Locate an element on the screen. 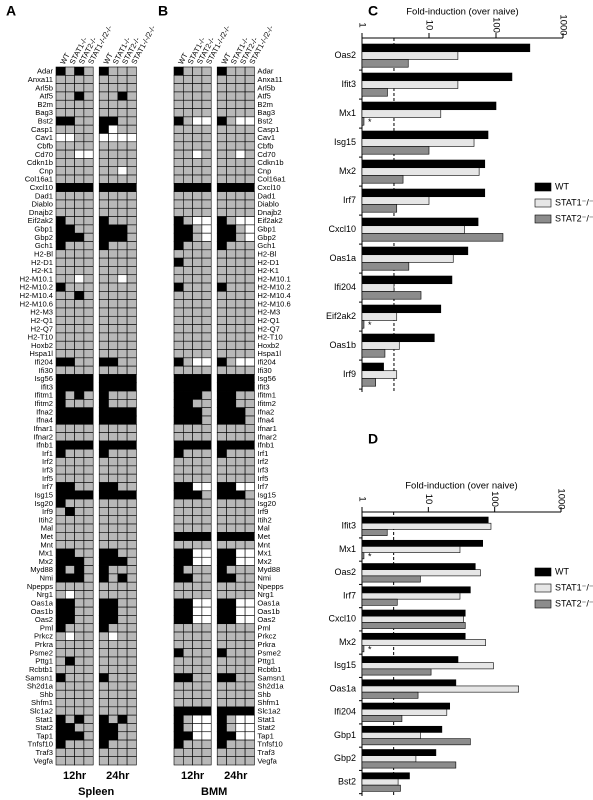  gene-label: Myd88 is located at coordinates (41, 569).